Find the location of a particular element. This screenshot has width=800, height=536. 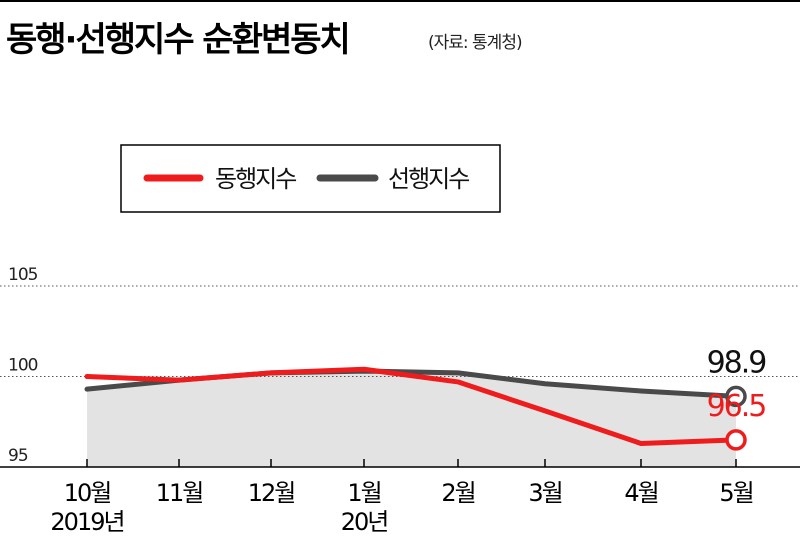

y-tick-labels: 105 100 95 is located at coordinates (23, 365).